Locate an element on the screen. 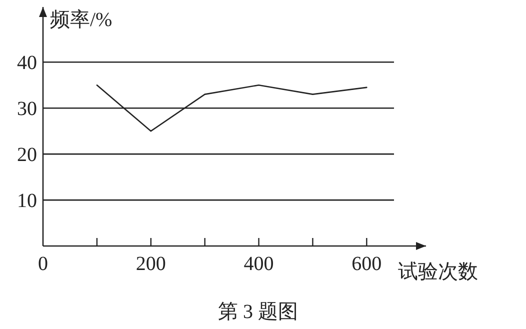  y-tick-label: 20 is located at coordinates (27, 155).